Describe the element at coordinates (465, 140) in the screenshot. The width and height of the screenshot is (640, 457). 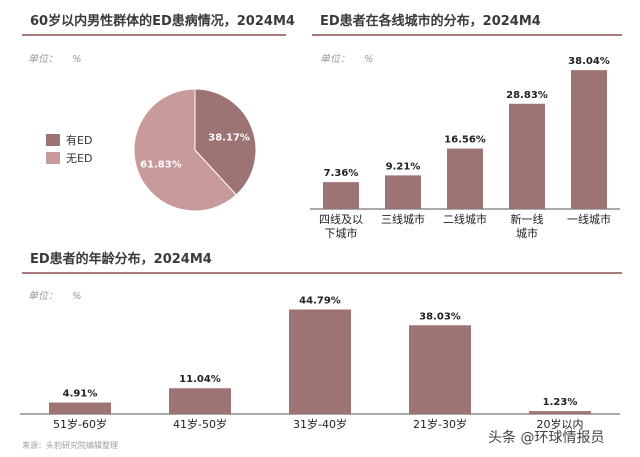
I see `city-data-label: 16.56%` at that location.